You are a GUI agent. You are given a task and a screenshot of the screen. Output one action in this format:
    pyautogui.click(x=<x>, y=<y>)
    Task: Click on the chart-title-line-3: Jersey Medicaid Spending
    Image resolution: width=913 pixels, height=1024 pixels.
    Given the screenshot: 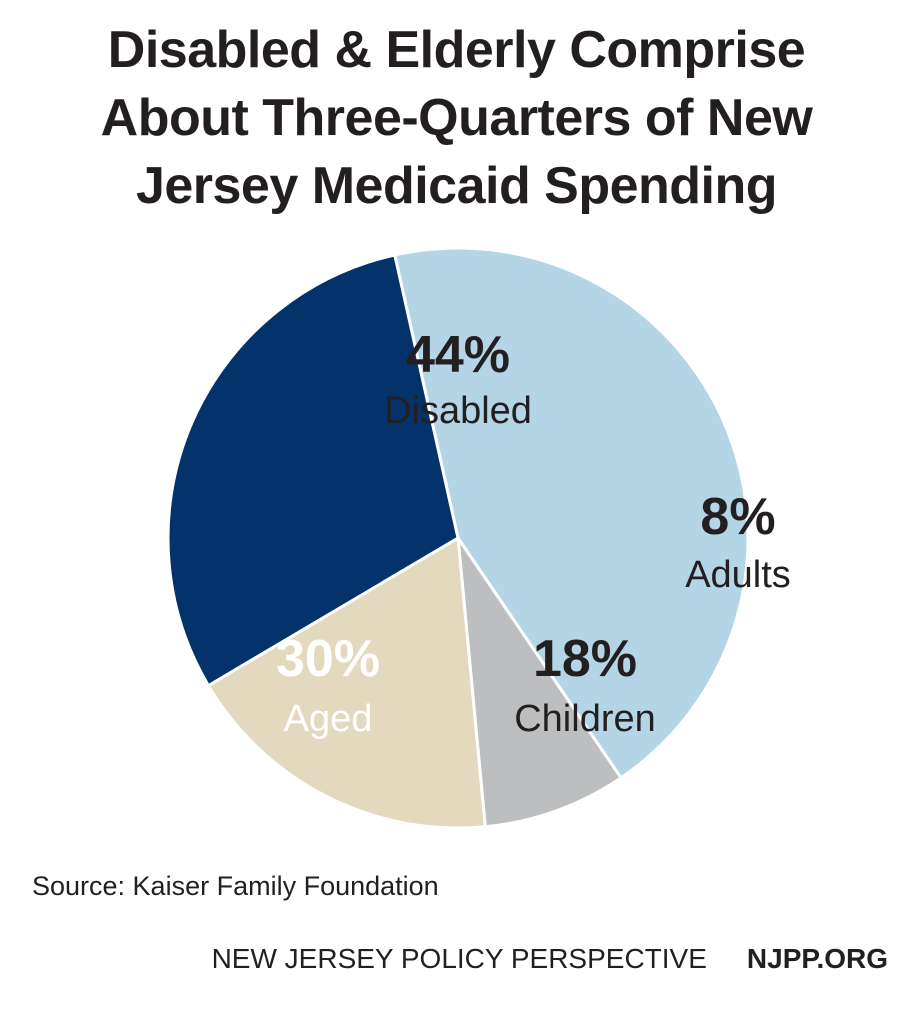 What is the action you would take?
    pyautogui.click(x=456, y=186)
    